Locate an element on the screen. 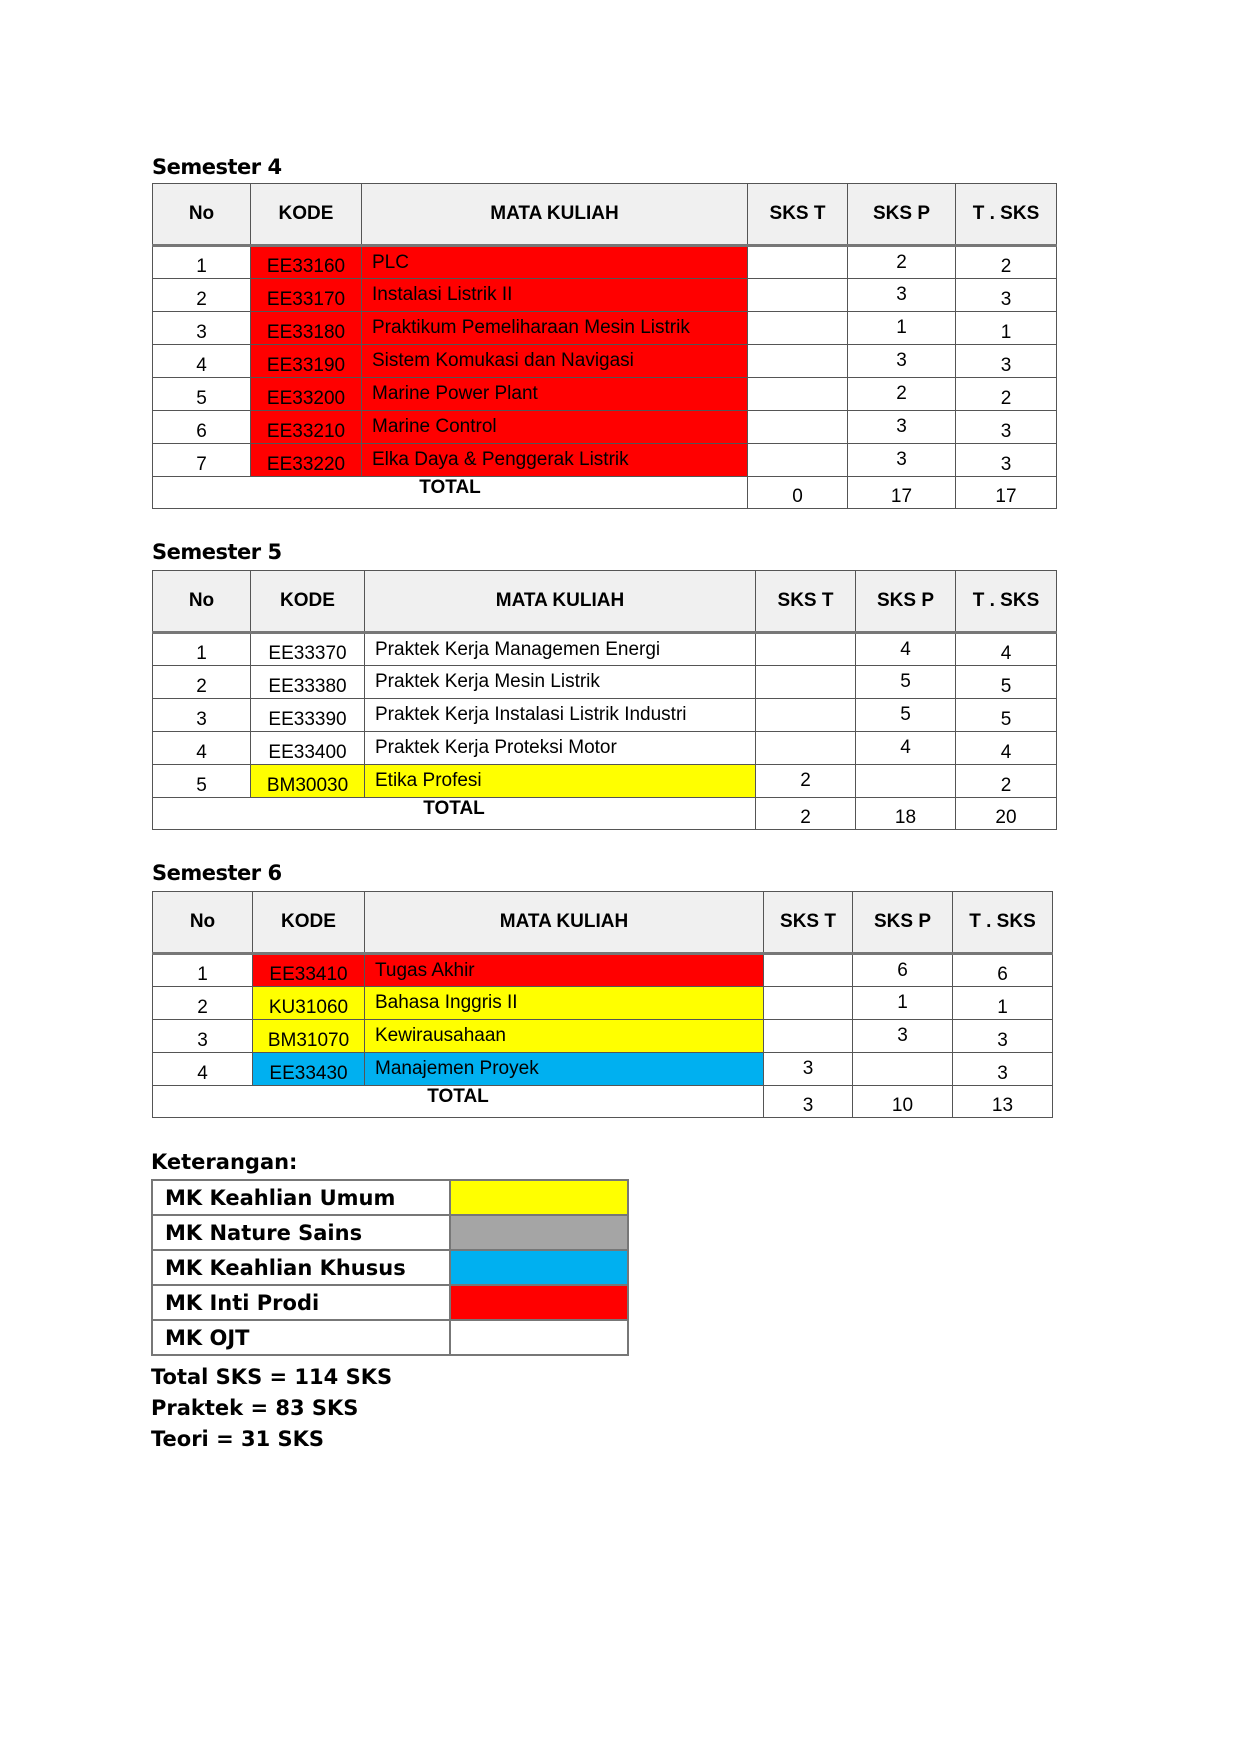 This screenshot has height=1755, width=1241. legend-item: MK Keahlian Khusus is located at coordinates (390, 1267).